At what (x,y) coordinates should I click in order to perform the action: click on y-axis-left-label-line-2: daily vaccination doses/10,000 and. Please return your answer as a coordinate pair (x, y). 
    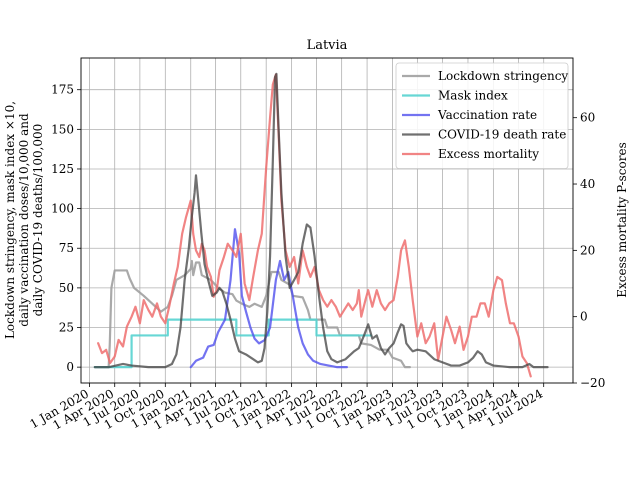
    Looking at the image, I should click on (24, 220).